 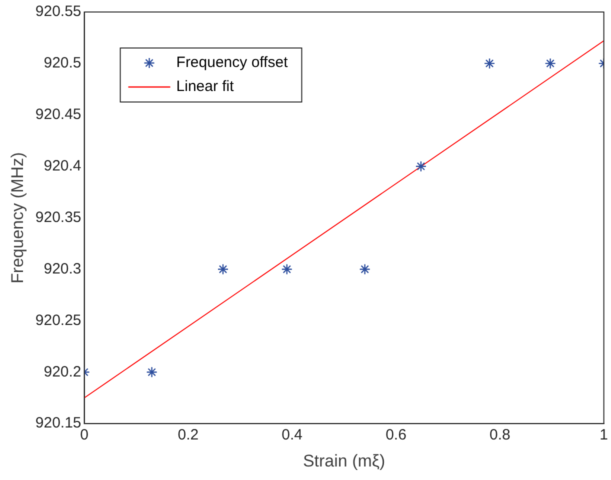 What do you see at coordinates (188, 435) in the screenshot?
I see `x-tick-label: 0.2` at bounding box center [188, 435].